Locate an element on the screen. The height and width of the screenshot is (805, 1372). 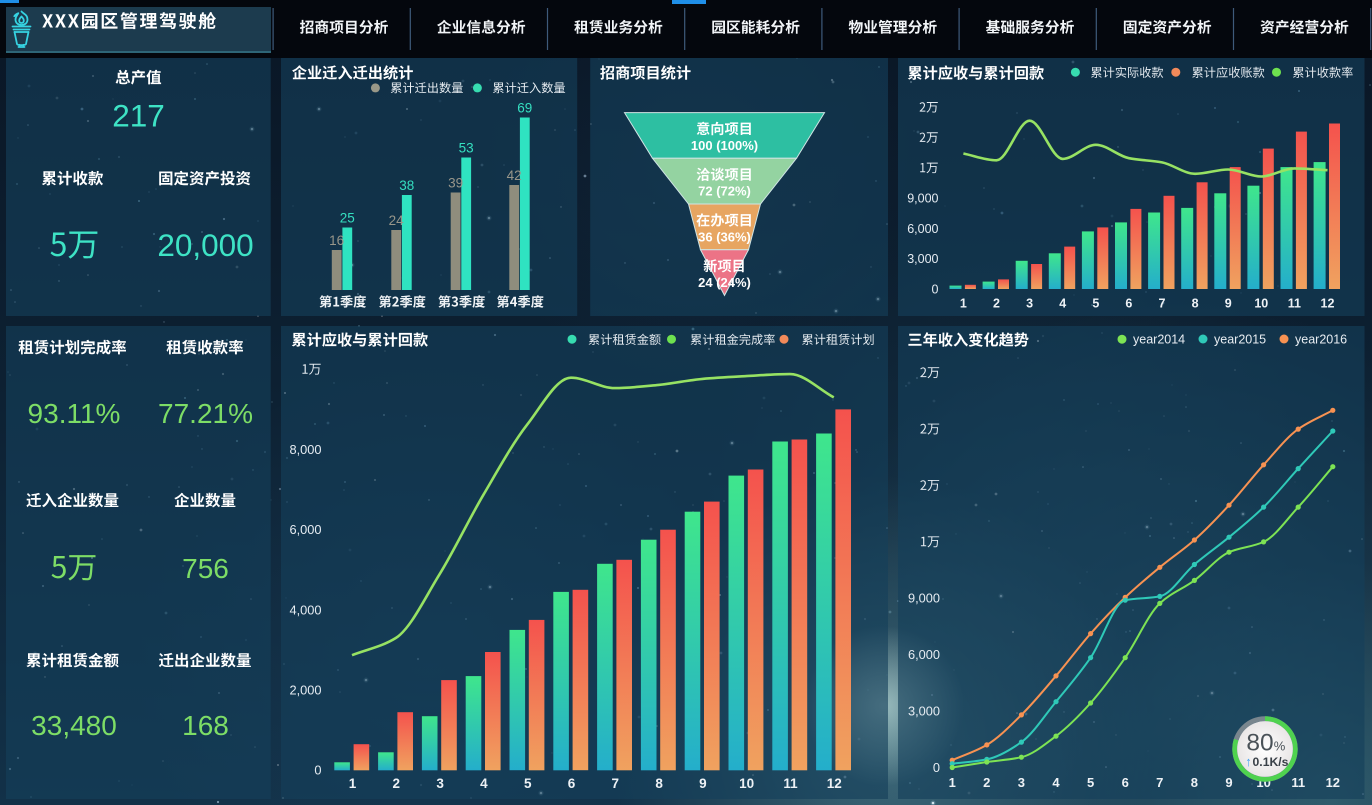
svg-text: 8,000 is located at coordinates (305, 449).